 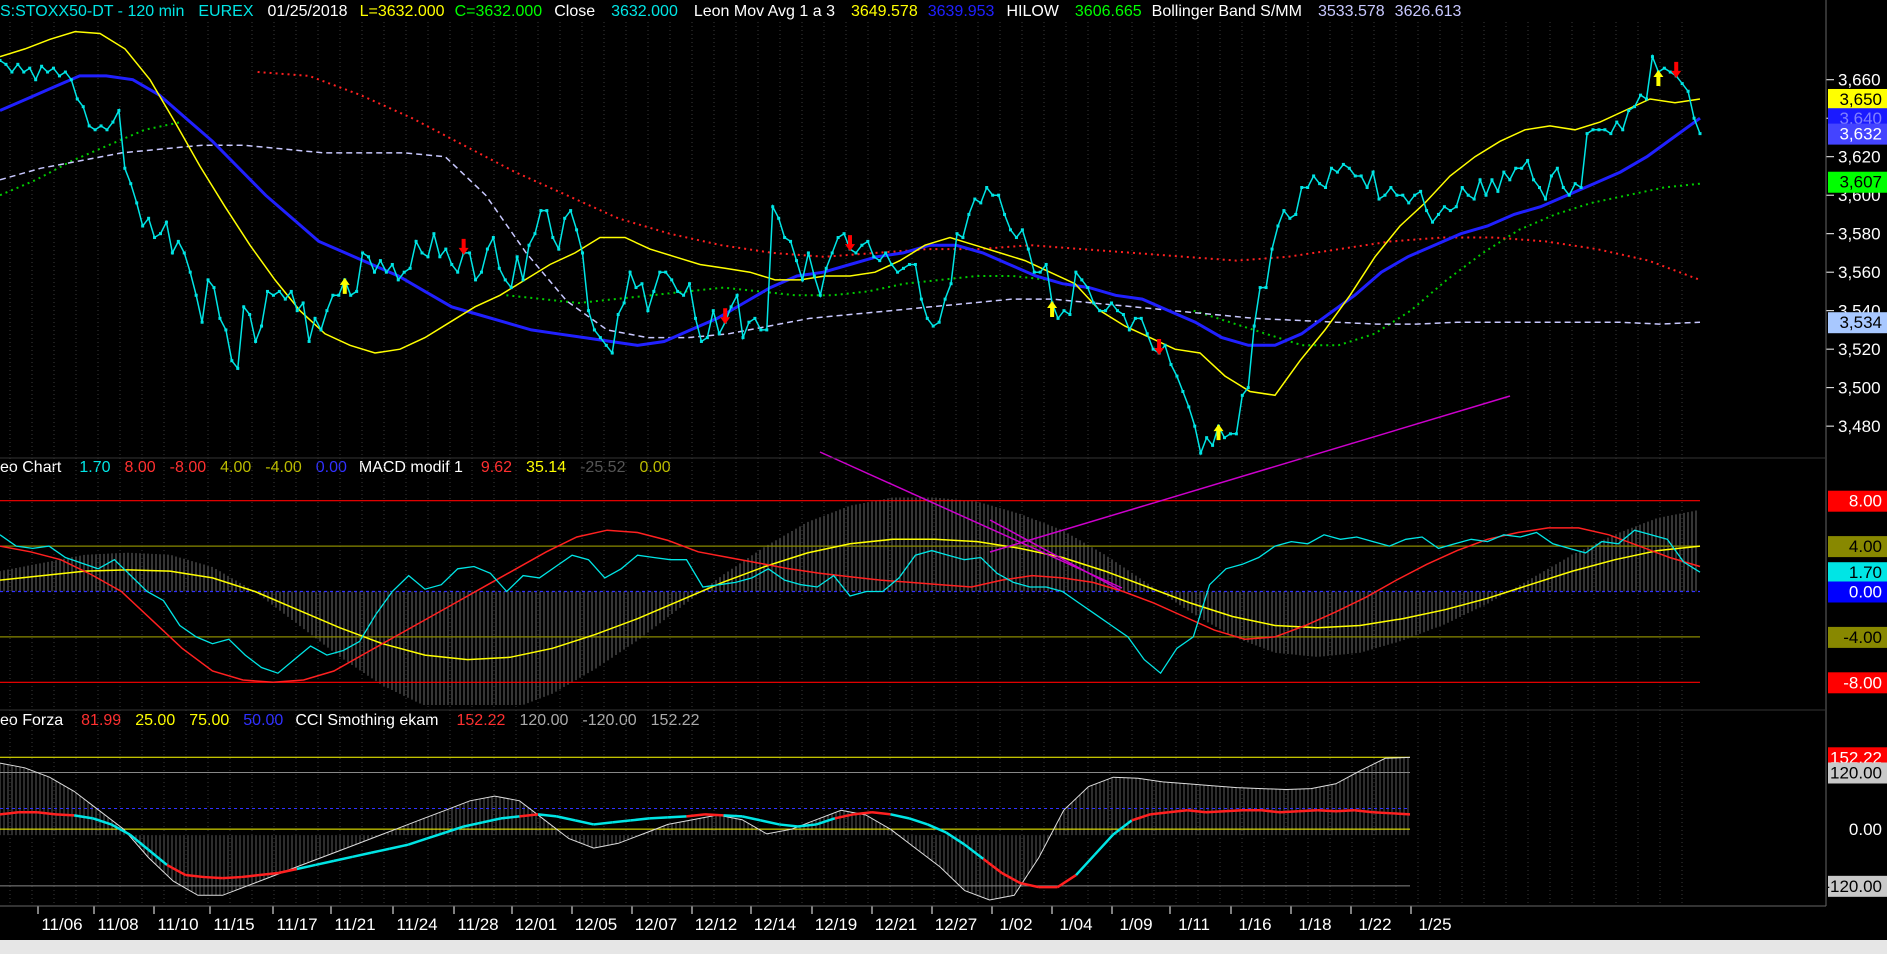 I want to click on cci-line, so click(x=705, y=828).